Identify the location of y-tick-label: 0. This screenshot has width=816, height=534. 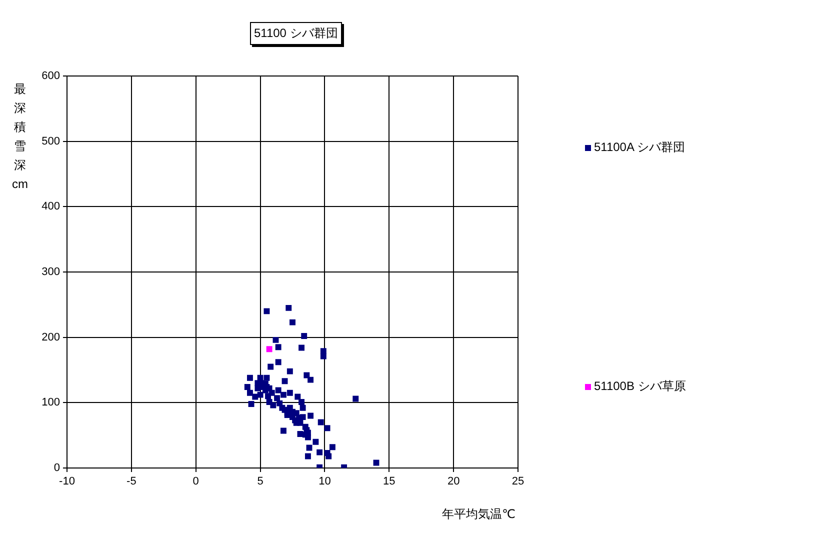
(57, 468).